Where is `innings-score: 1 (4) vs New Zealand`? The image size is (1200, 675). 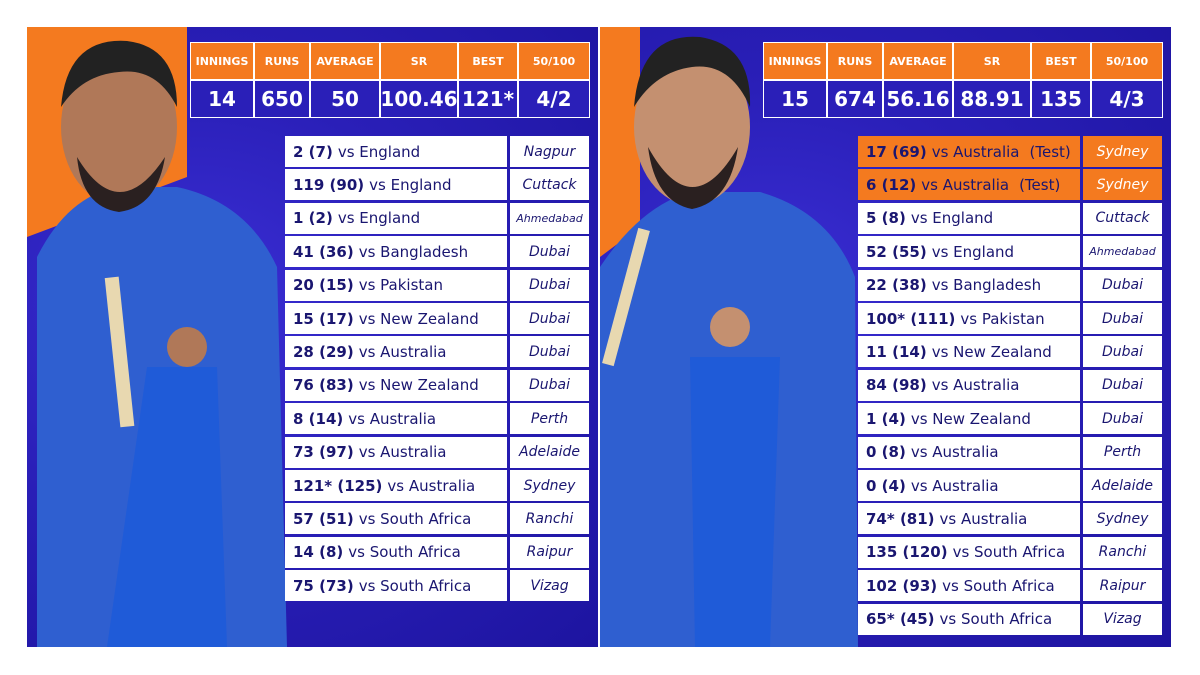
innings-score: 1 (4) vs New Zealand is located at coordinates (969, 419).